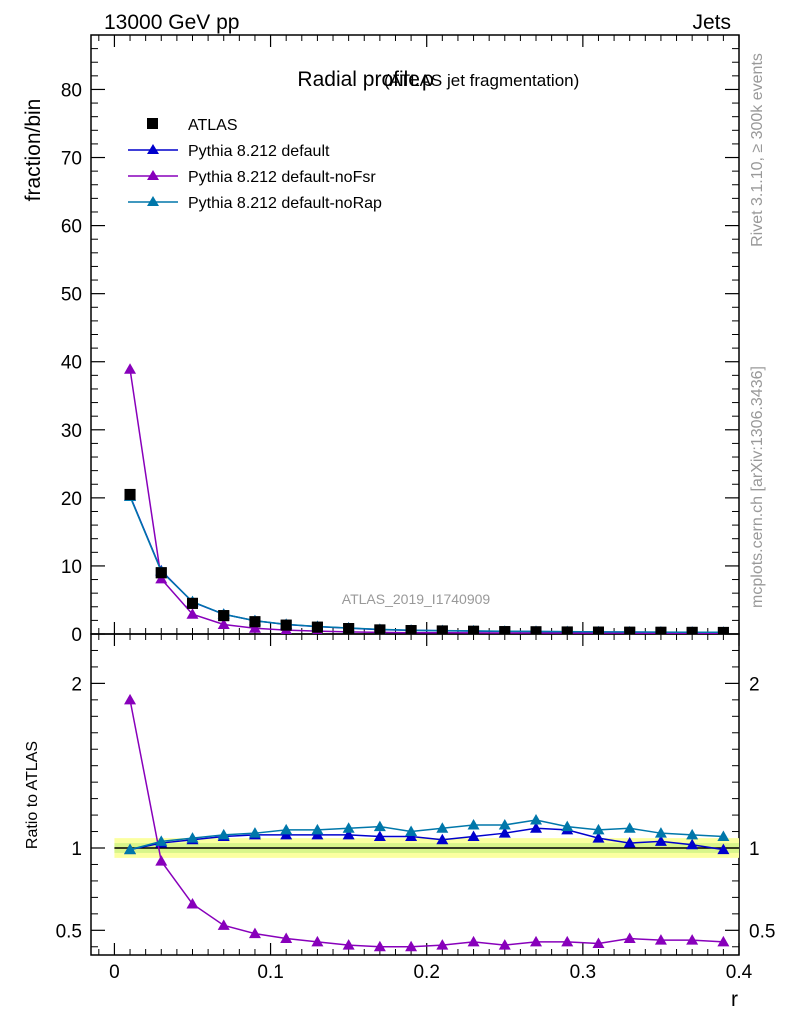 This screenshot has height=1024, width=786. Describe the element at coordinates (71, 499) in the screenshot. I see `y-tick-label: 20` at that location.